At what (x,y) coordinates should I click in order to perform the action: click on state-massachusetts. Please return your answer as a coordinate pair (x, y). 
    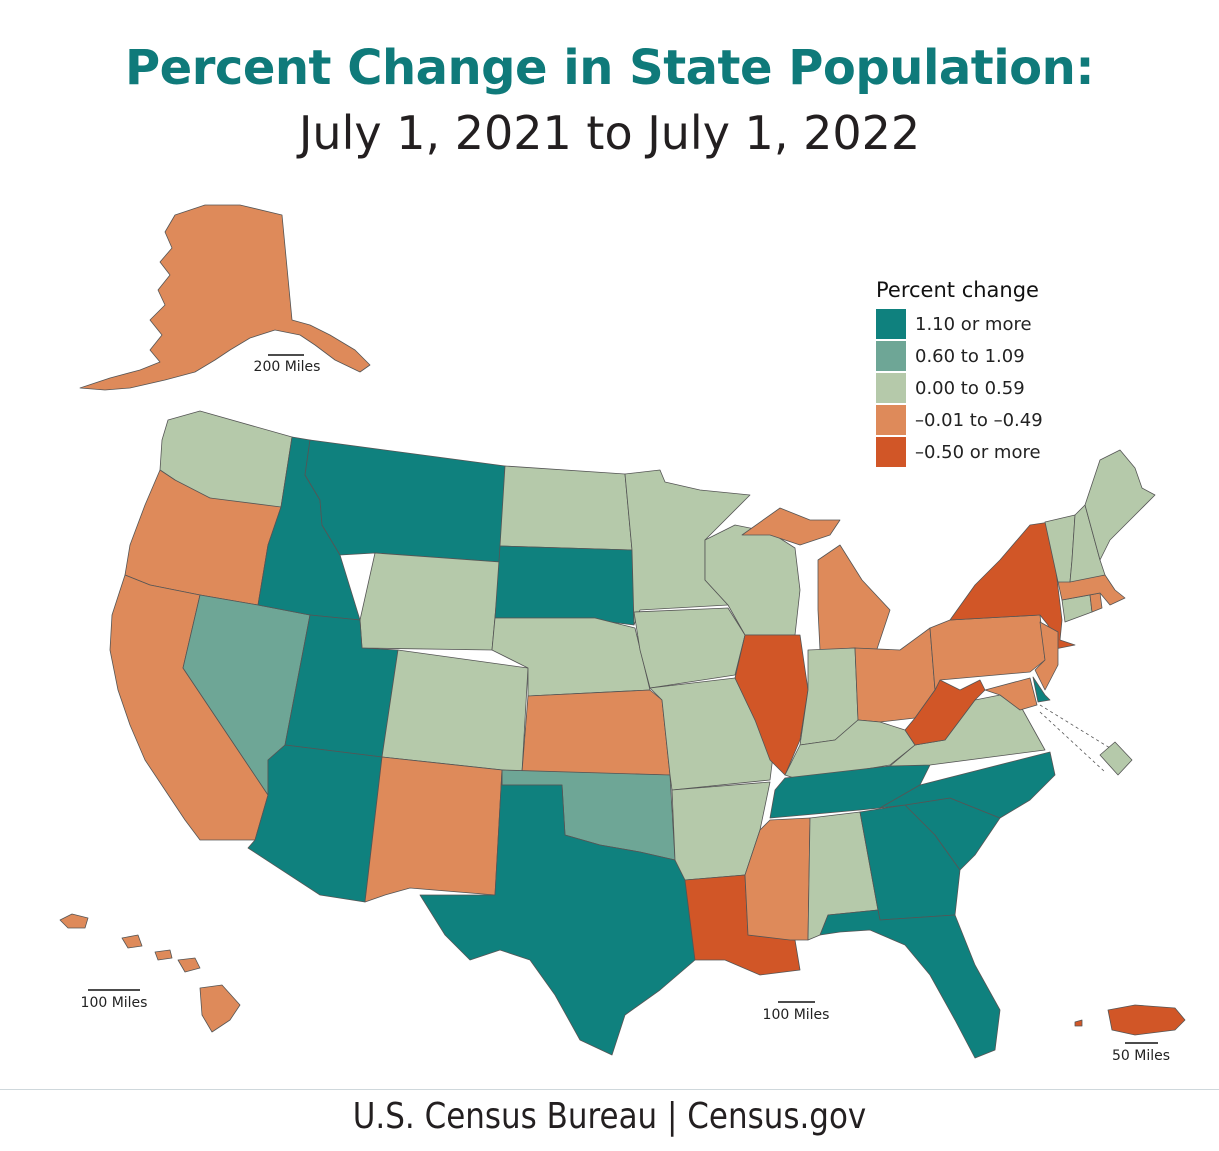
    Looking at the image, I should click on (1091, 590).